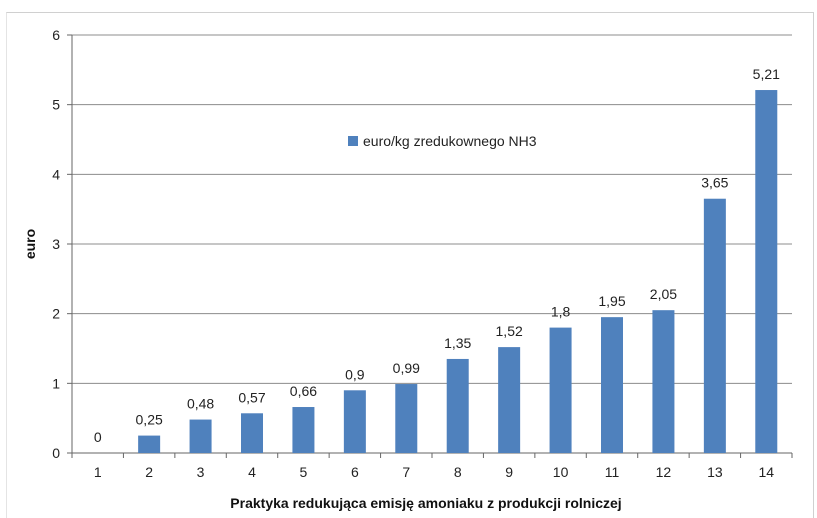 The height and width of the screenshot is (518, 817). What do you see at coordinates (611, 301) in the screenshot?
I see `data-label: 1,95` at bounding box center [611, 301].